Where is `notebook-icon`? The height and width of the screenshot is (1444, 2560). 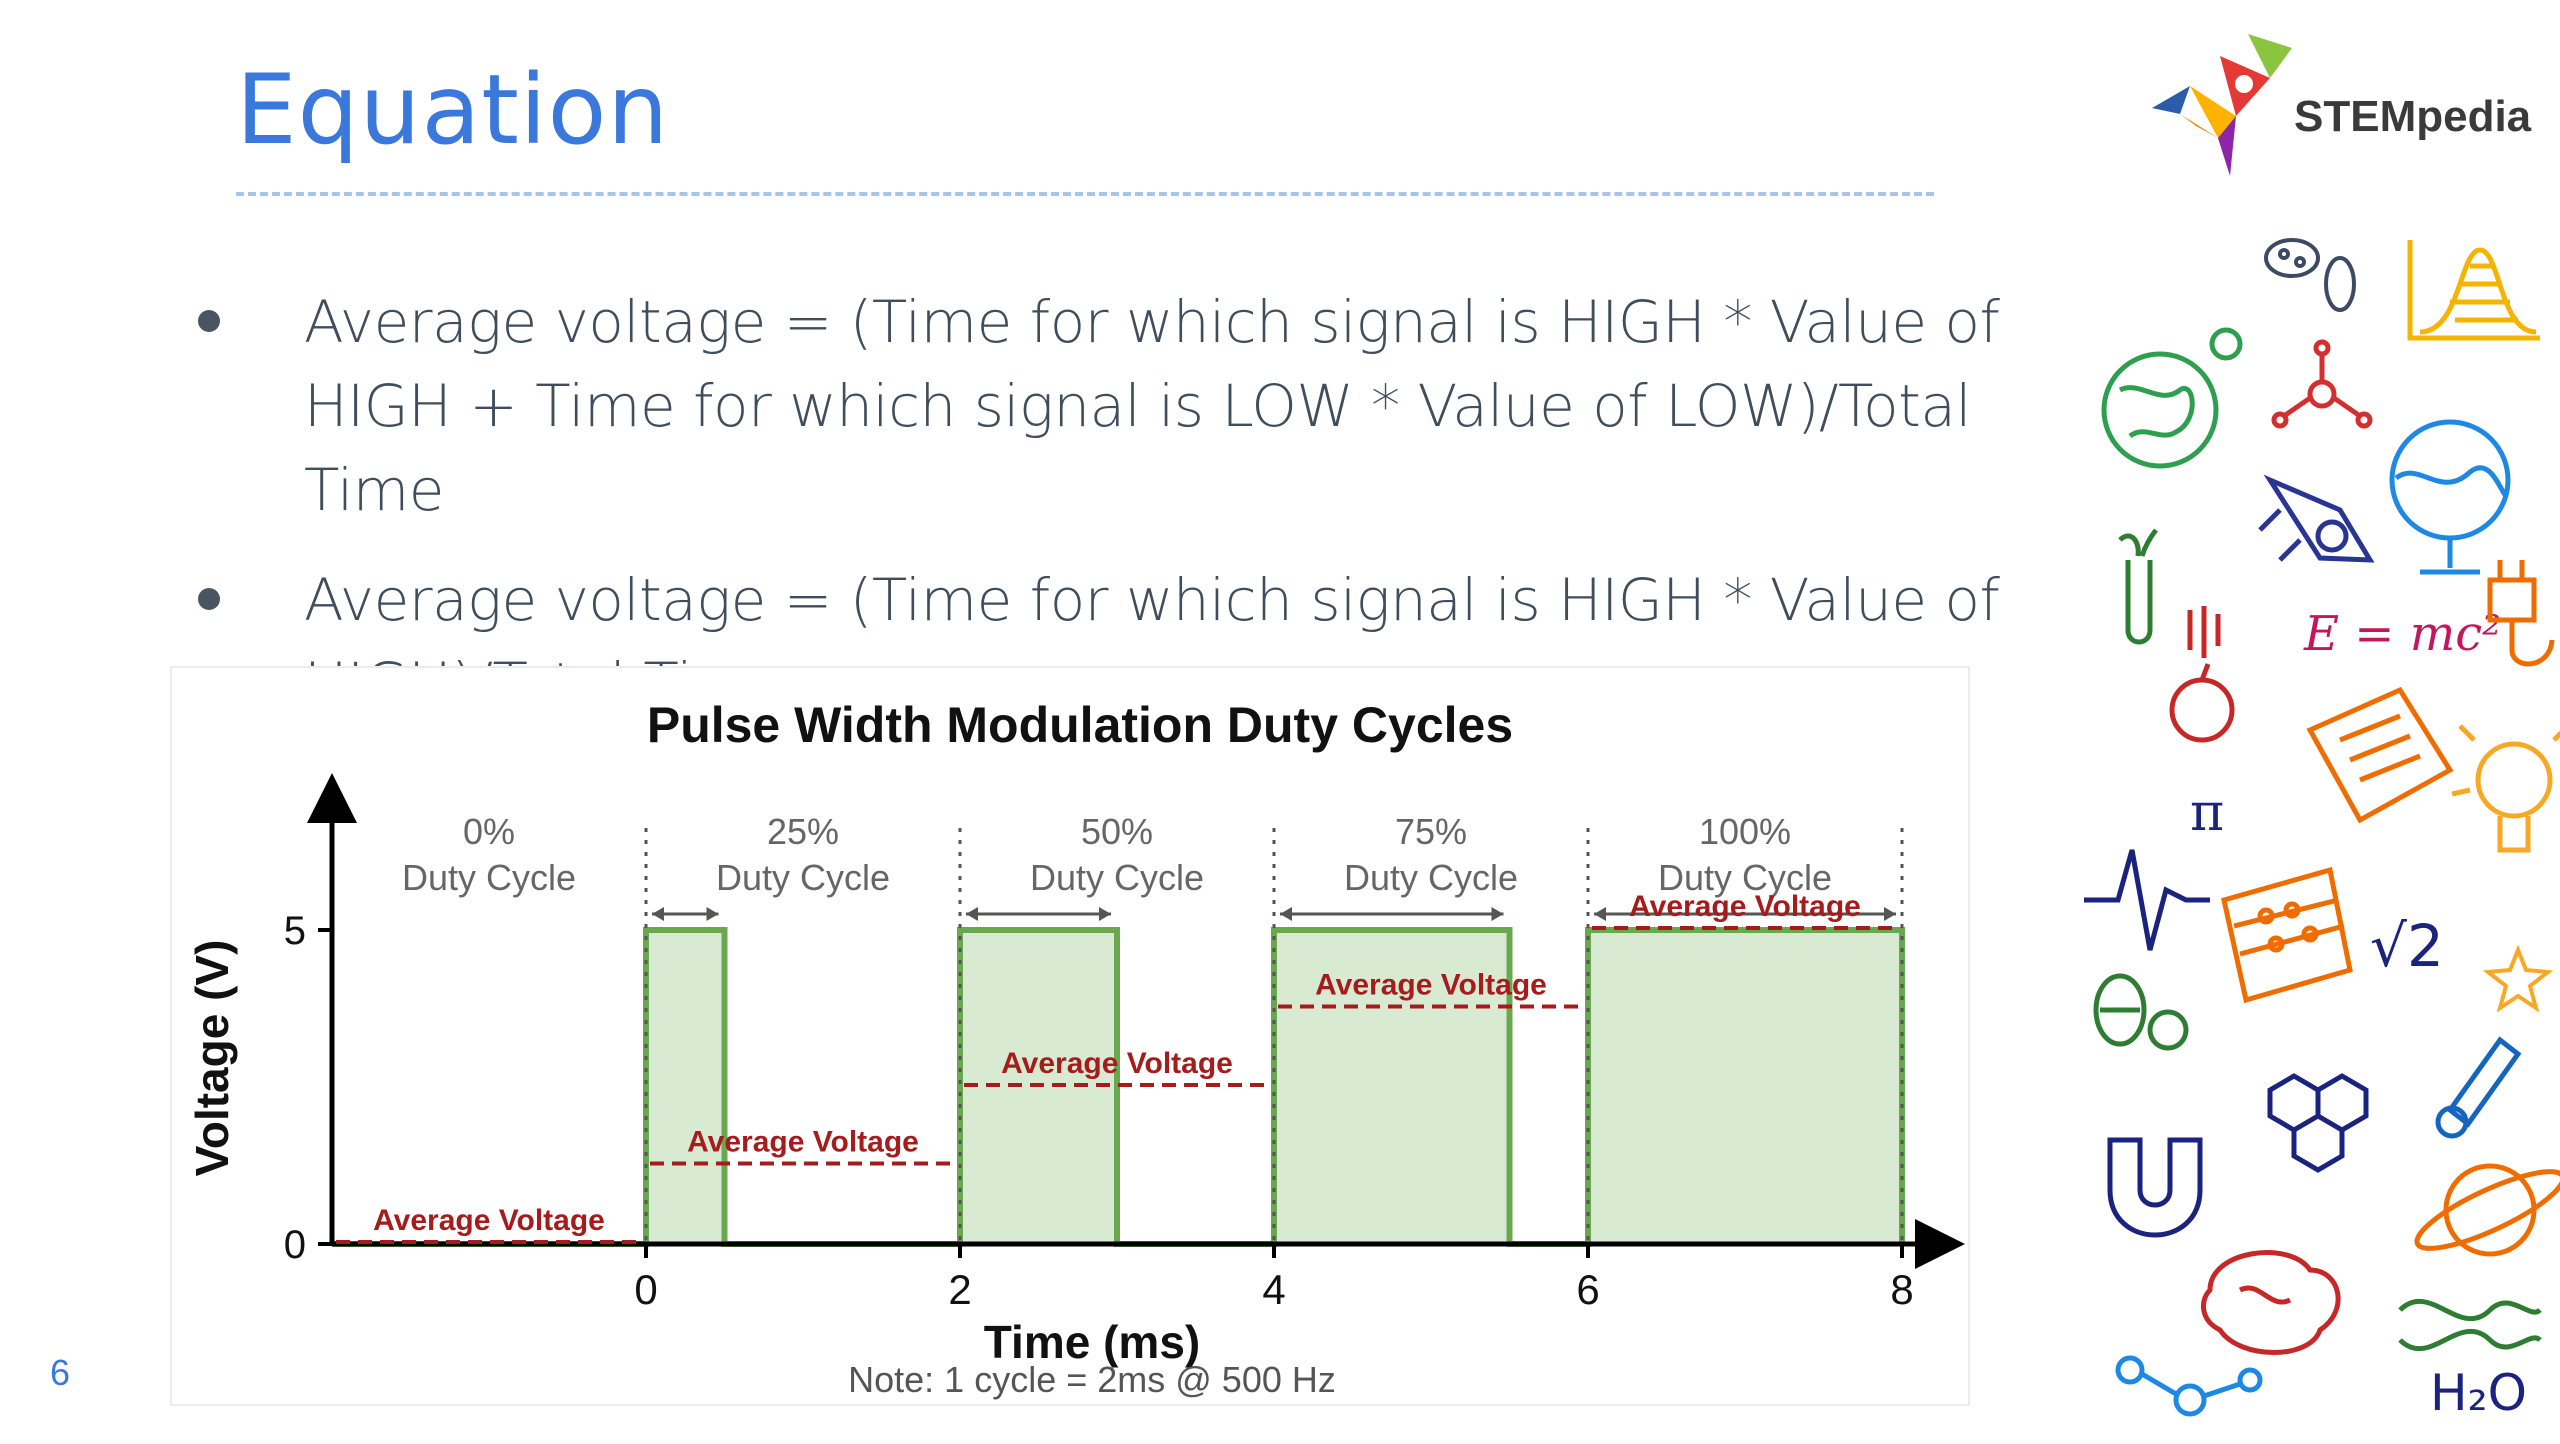 notebook-icon is located at coordinates (2380, 755).